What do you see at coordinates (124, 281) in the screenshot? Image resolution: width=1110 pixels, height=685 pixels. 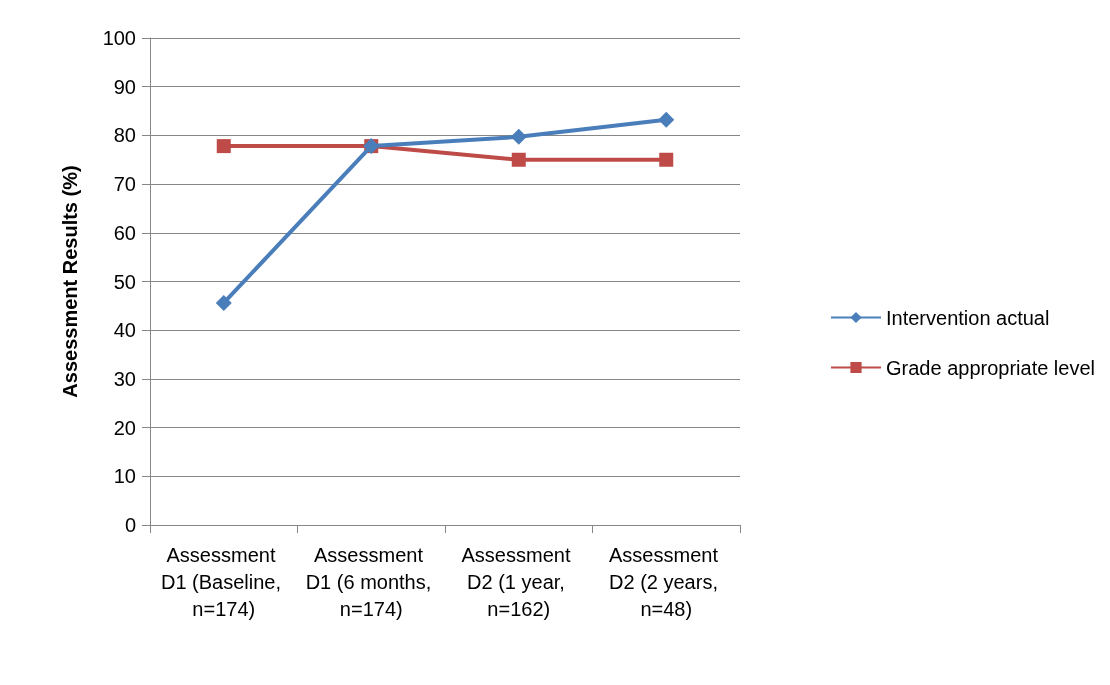 I see `y-tick-label: 50` at bounding box center [124, 281].